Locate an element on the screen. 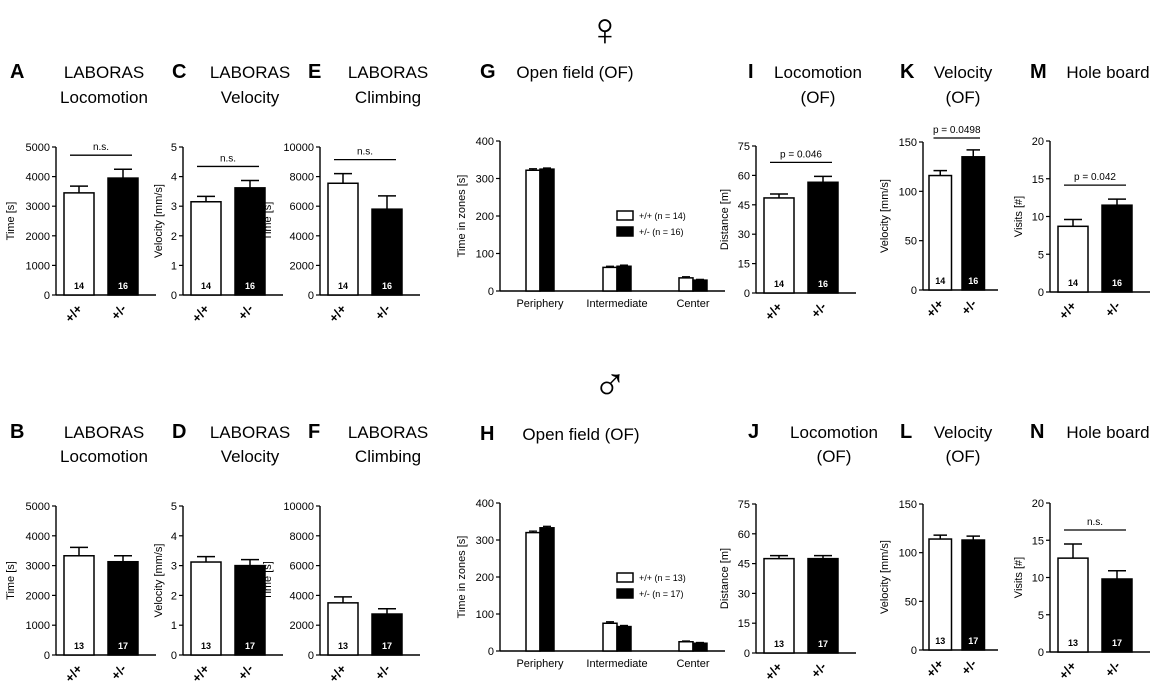 The image size is (1158, 691). y-tick-label: 75 is located at coordinates (744, 505).